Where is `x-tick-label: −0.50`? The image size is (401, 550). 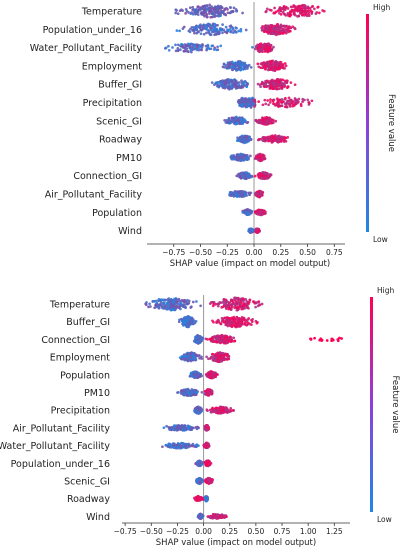
x-tick-label: −0.50 is located at coordinates (200, 252).